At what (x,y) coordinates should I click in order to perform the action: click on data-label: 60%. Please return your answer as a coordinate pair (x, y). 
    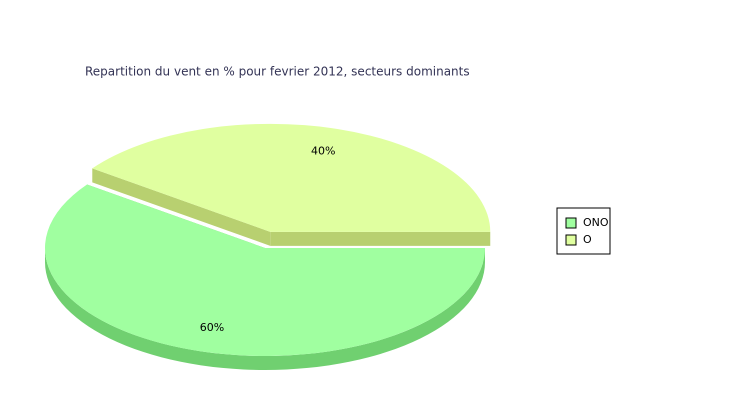
    Looking at the image, I should click on (212, 327).